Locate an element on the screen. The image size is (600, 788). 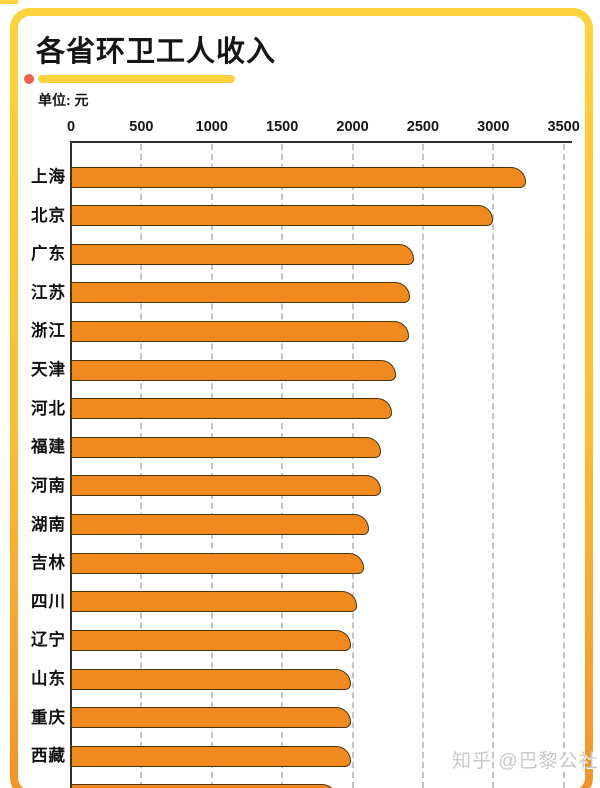
category-label: 天津 is located at coordinates (48, 370).